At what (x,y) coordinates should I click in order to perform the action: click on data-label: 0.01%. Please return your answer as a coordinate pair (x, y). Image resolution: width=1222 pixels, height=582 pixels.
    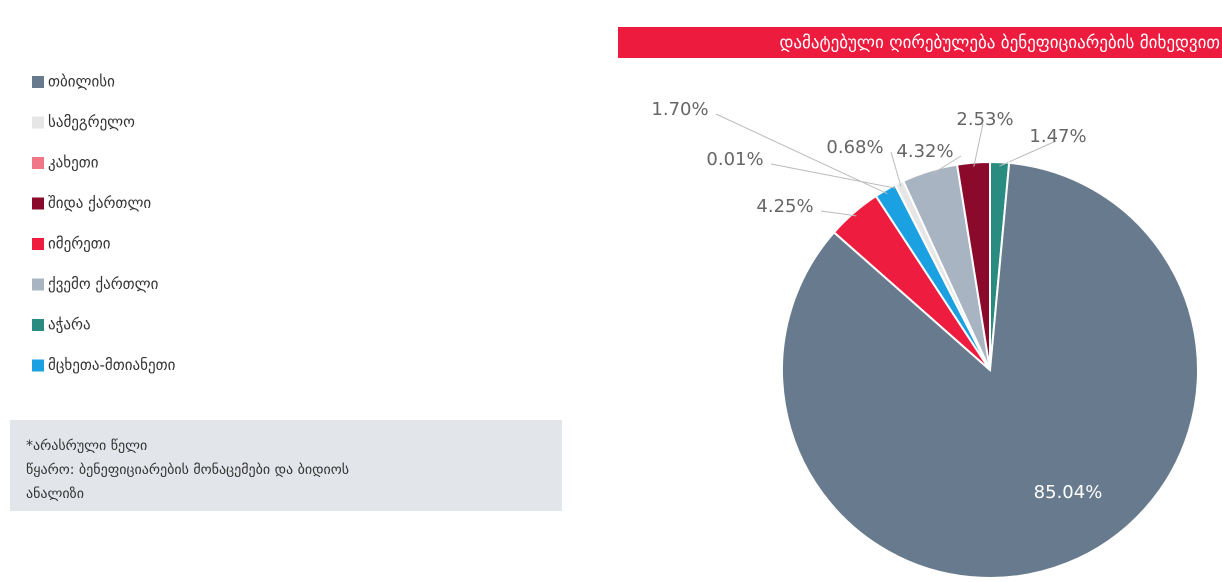
    Looking at the image, I should click on (734, 159).